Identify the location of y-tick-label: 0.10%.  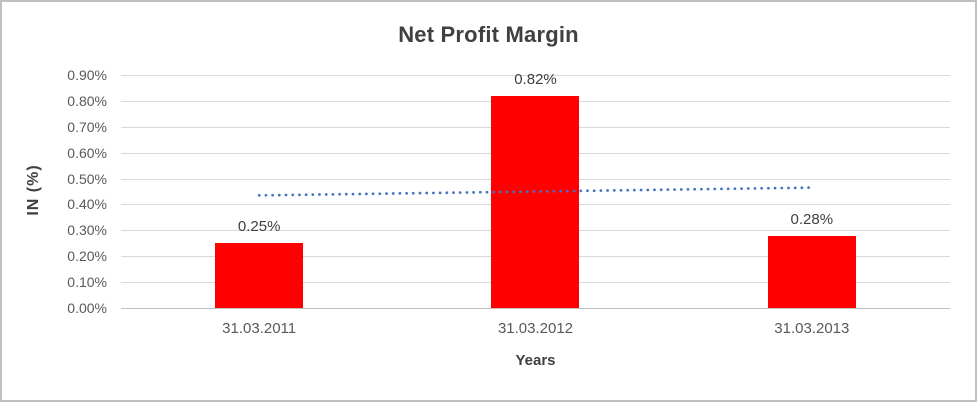
(87, 282).